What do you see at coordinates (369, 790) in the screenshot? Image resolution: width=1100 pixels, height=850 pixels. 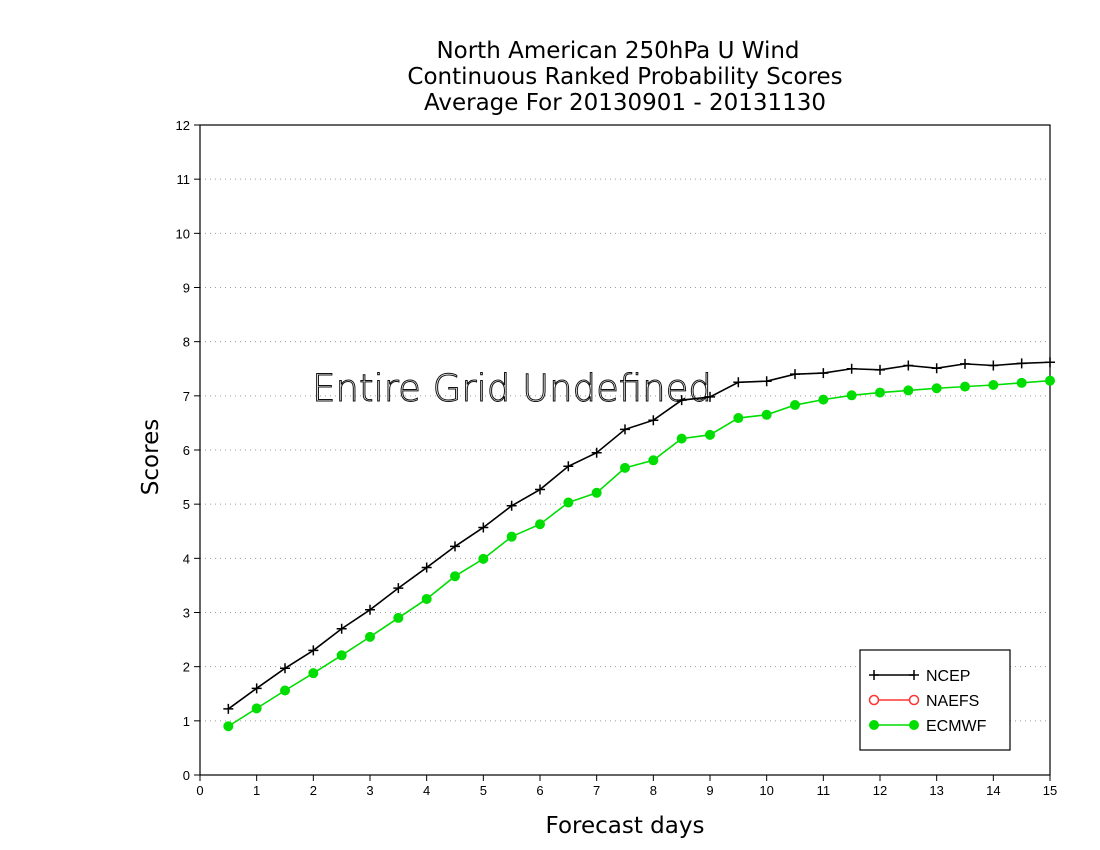 I see `x-tick-label: 3` at bounding box center [369, 790].